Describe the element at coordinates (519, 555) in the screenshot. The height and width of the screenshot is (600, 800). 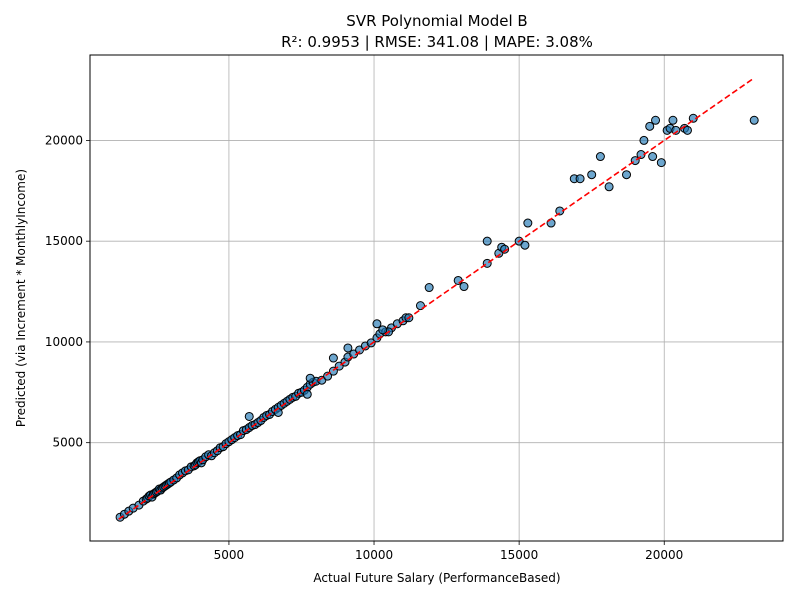
I see `x-tick-label: 15000` at that location.